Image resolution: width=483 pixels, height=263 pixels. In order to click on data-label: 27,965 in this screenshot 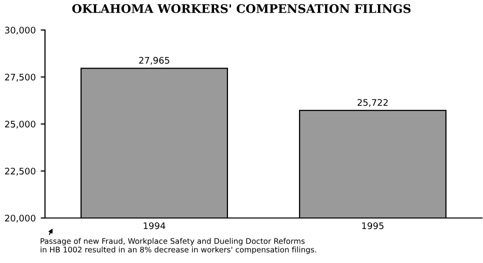, I will do `click(154, 60)`.